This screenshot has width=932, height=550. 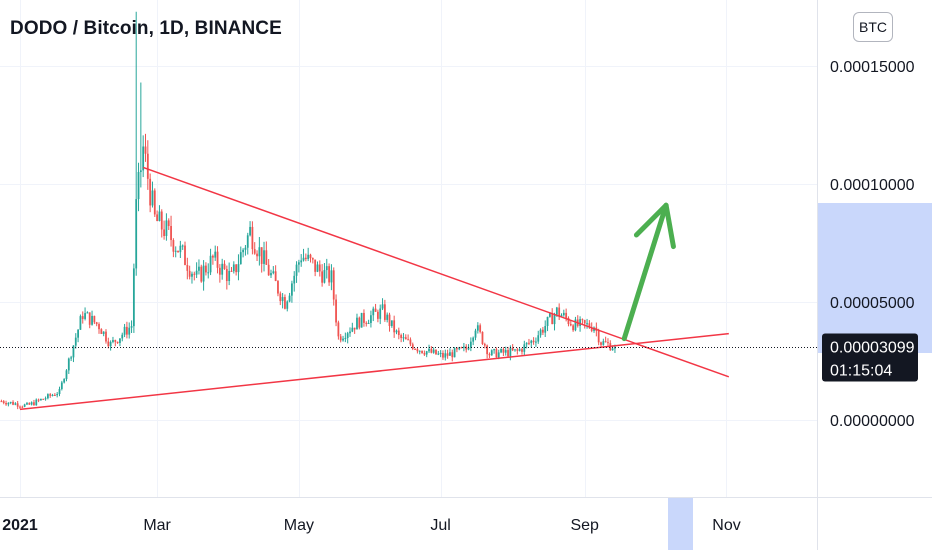 What do you see at coordinates (873, 27) in the screenshot?
I see `currency-button: BTC` at bounding box center [873, 27].